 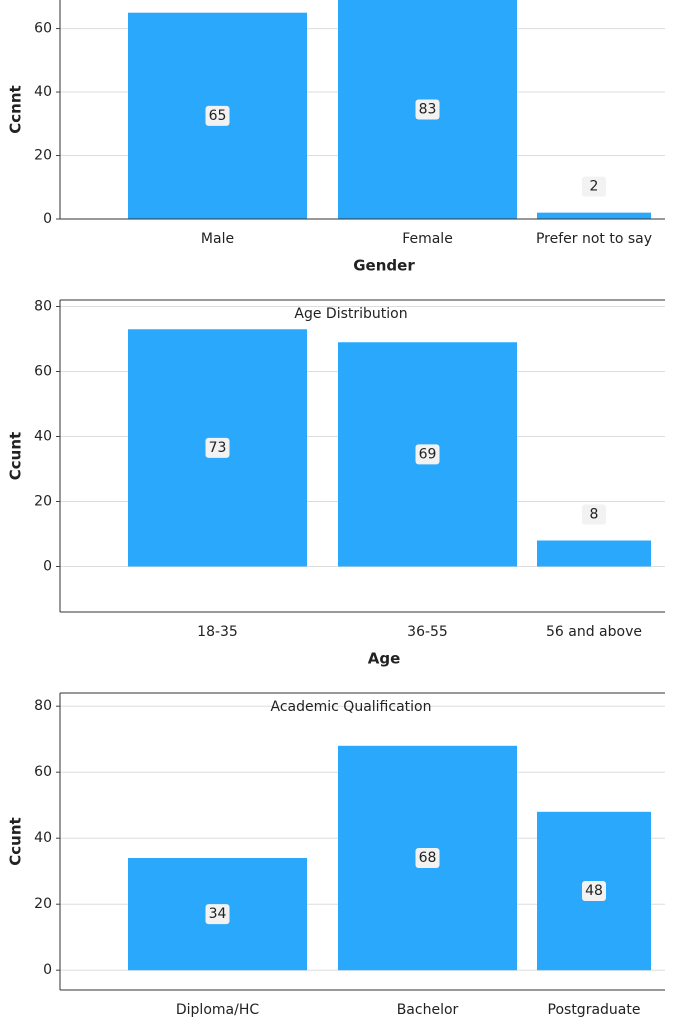 I want to click on value-label: 48, so click(x=594, y=891).